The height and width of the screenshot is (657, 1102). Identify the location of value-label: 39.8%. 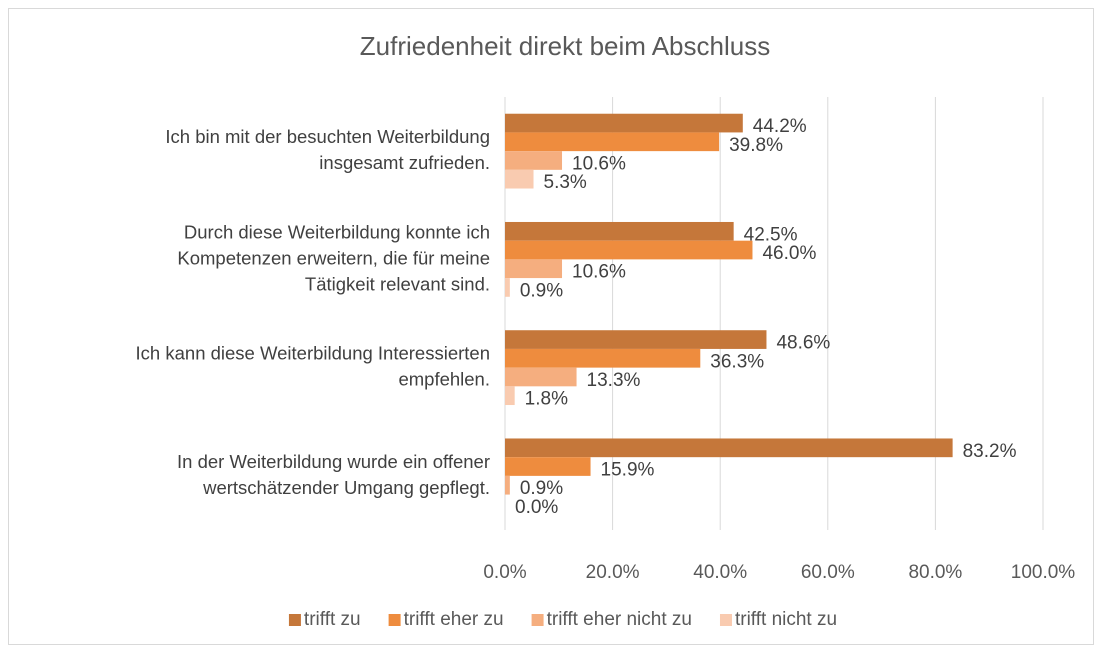
(756, 145).